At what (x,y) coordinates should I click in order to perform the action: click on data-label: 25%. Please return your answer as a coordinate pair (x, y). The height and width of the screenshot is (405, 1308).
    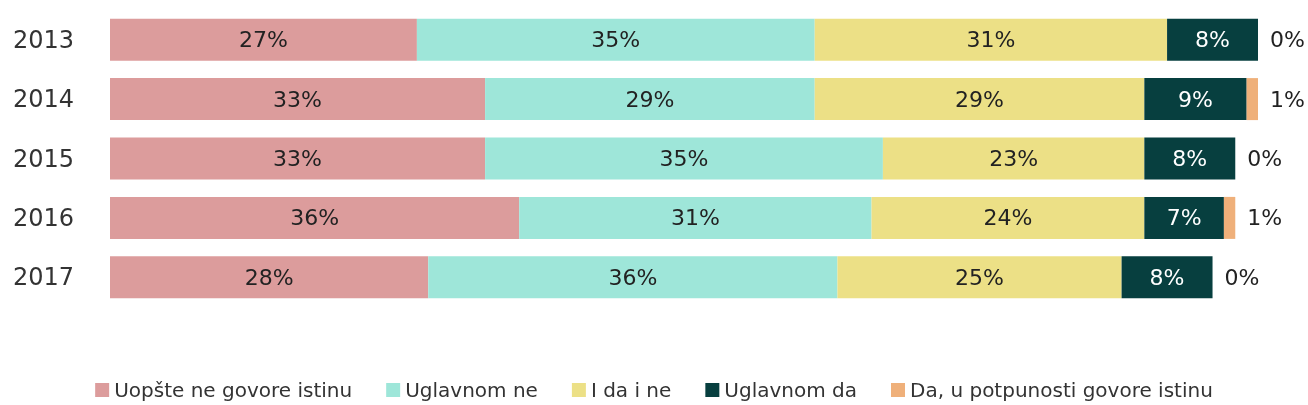
    Looking at the image, I should click on (979, 277).